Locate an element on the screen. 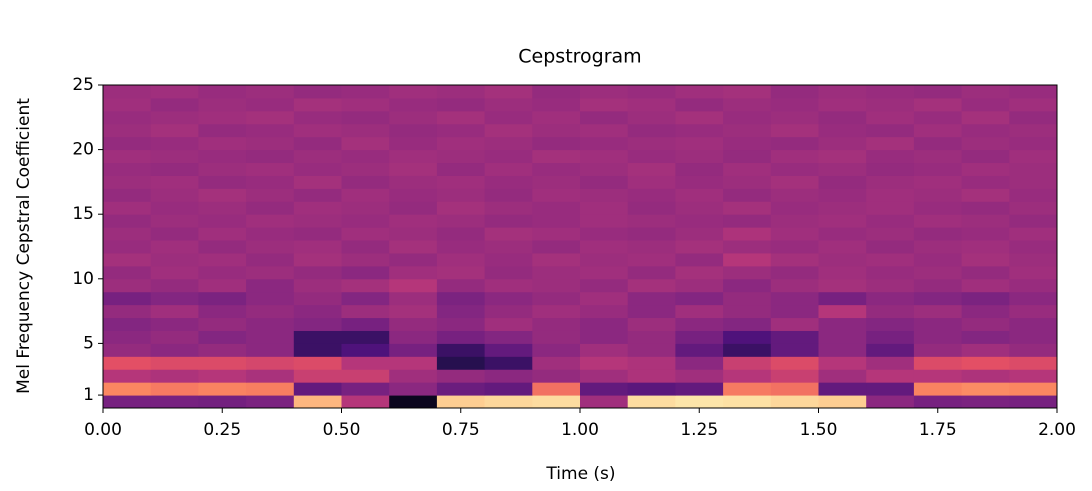 The image size is (1092, 491). y-tick-label: 10 is located at coordinates (83, 279).